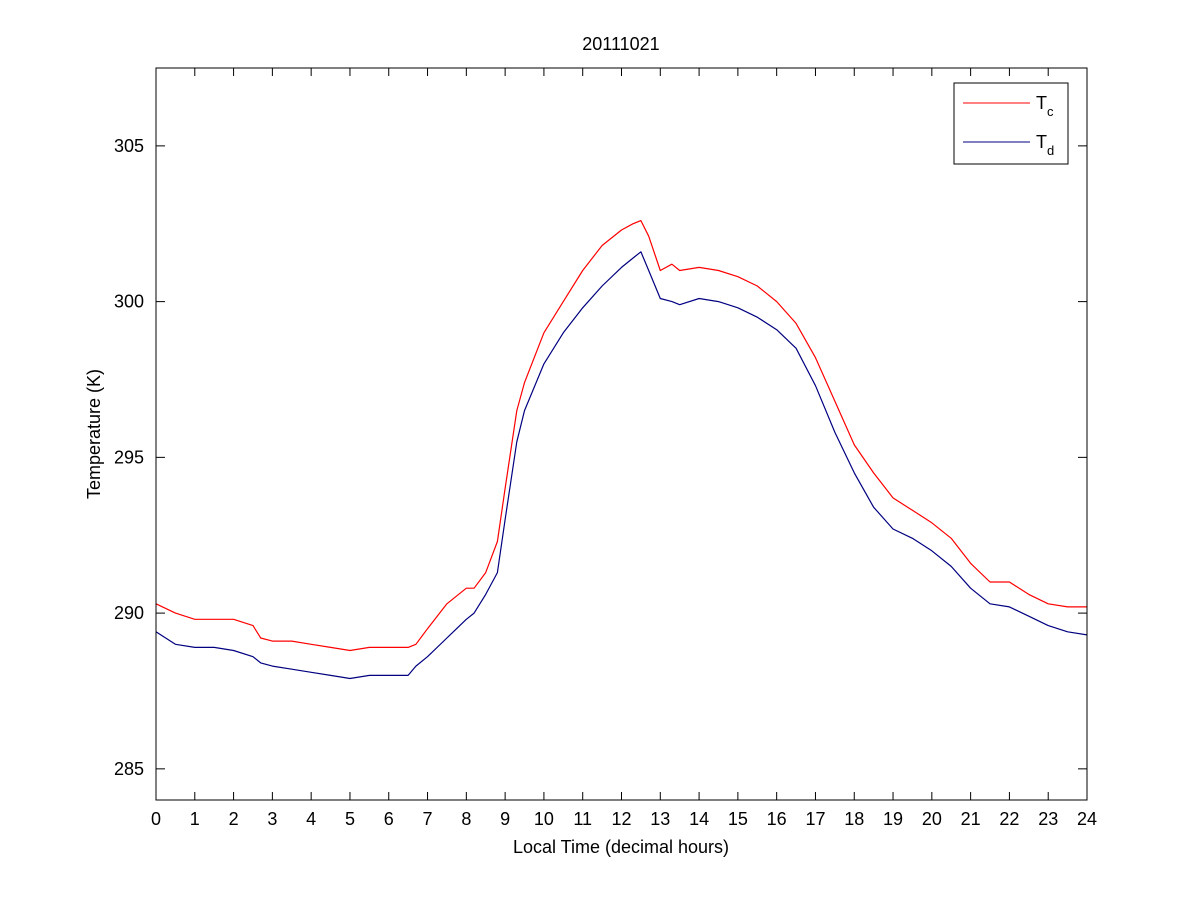 Image resolution: width=1201 pixels, height=905 pixels. I want to click on legend-box, so click(1011, 123).